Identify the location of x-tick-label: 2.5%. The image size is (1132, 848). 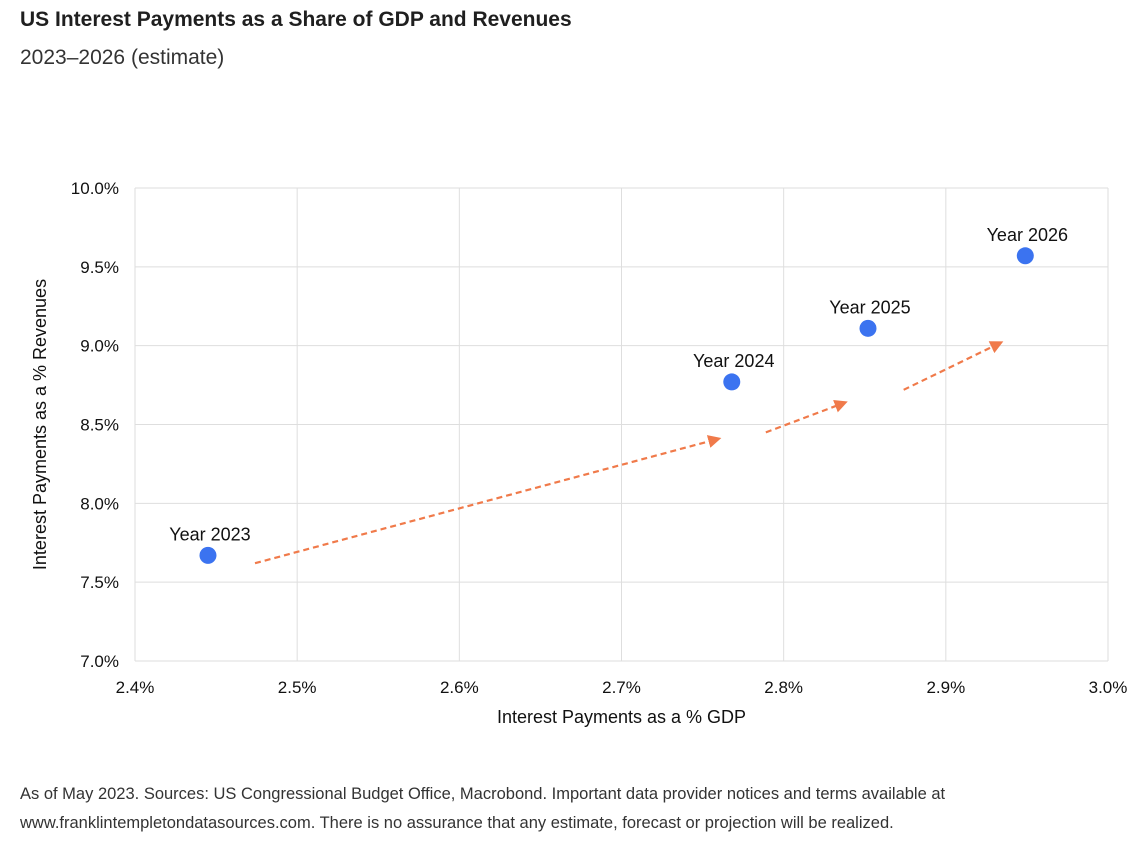
(297, 687).